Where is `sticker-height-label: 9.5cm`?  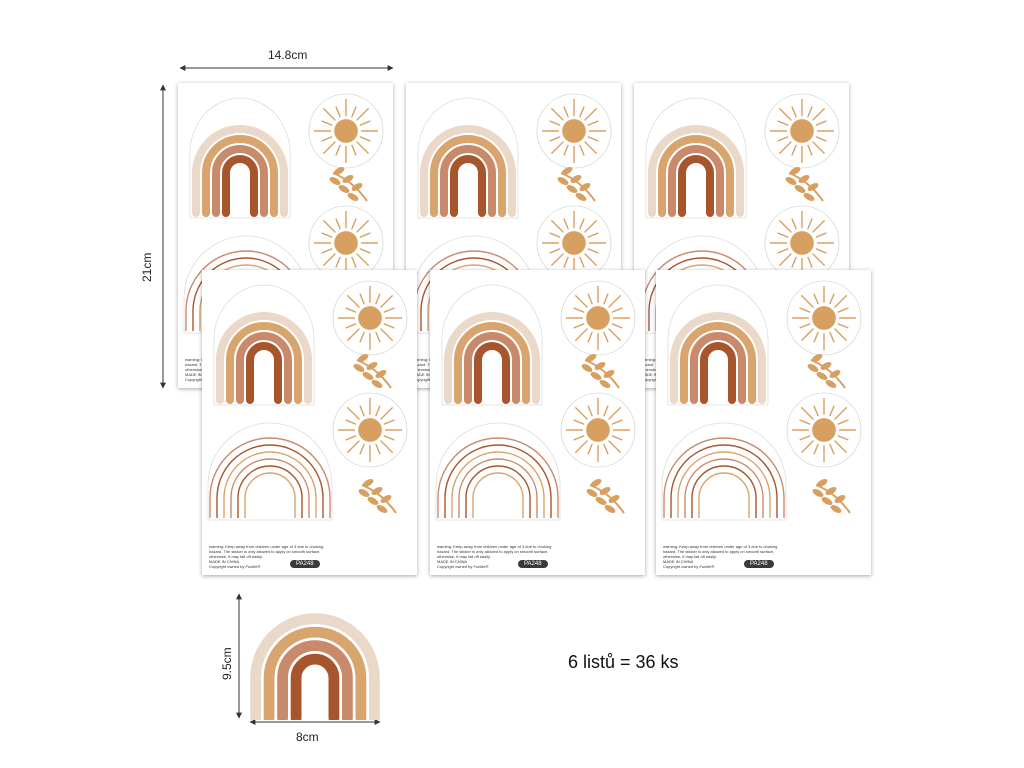 sticker-height-label: 9.5cm is located at coordinates (227, 663).